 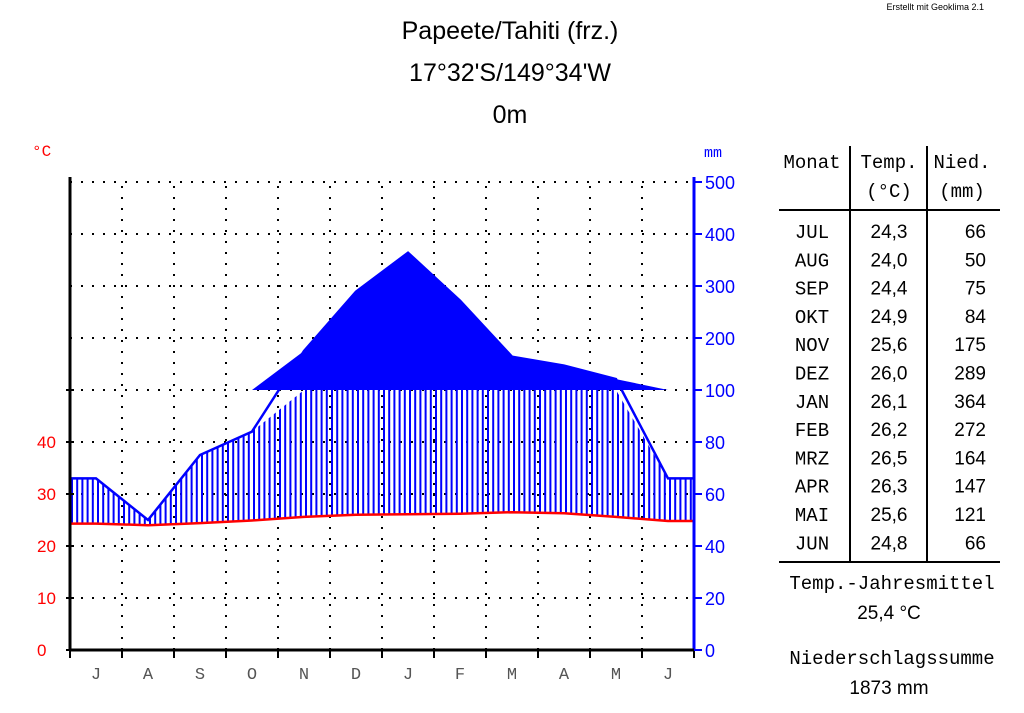 What do you see at coordinates (970, 487) in the screenshot?
I see `table-cell-precip: 147` at bounding box center [970, 487].